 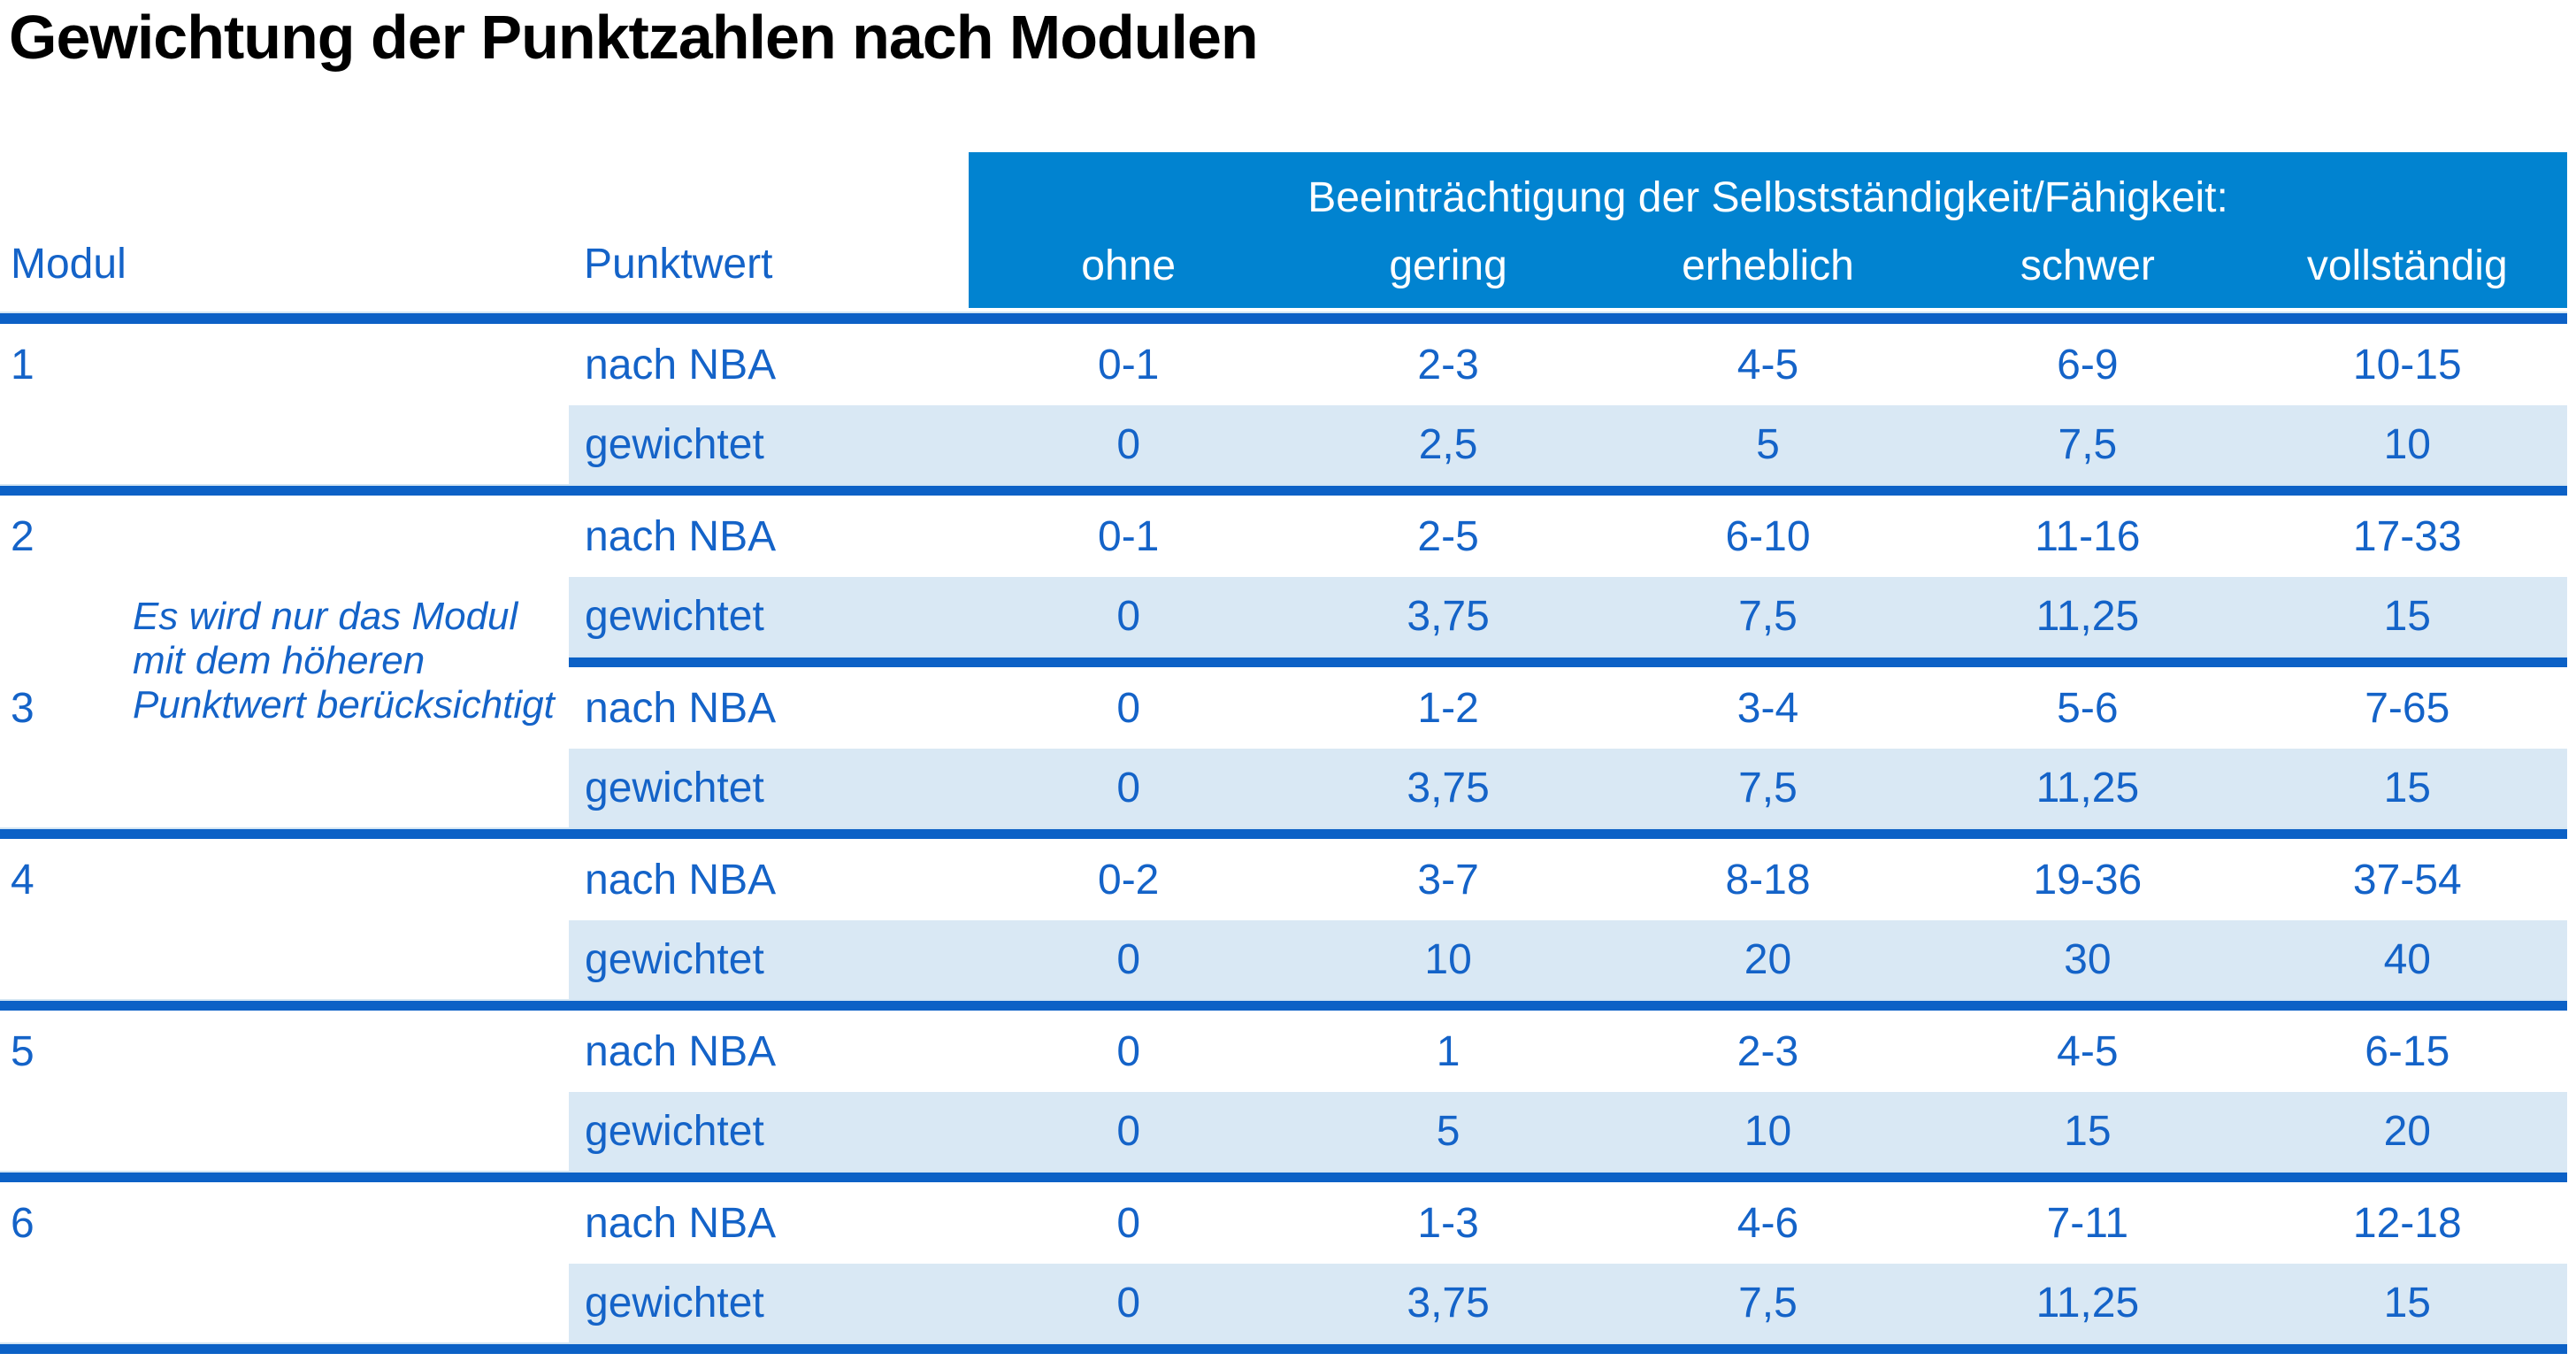 I want to click on value-cell: 40, so click(x=2407, y=959).